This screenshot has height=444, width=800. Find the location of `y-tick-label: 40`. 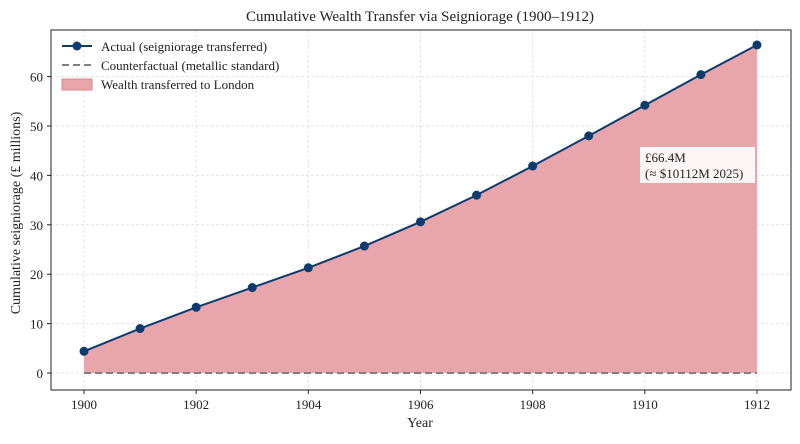

y-tick-label: 40 is located at coordinates (36, 175).